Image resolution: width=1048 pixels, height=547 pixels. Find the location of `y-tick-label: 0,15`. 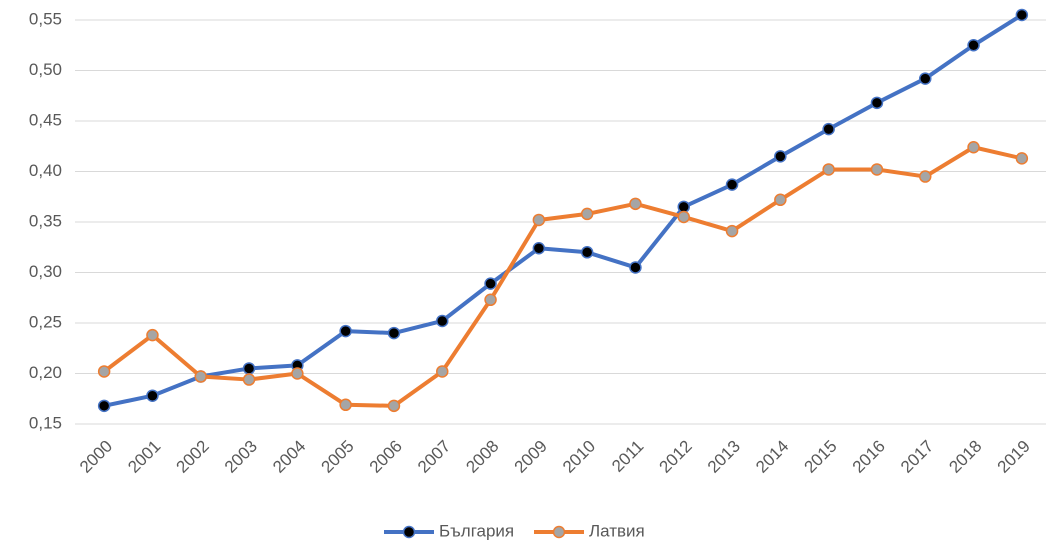

y-tick-label: 0,15 is located at coordinates (45, 422).